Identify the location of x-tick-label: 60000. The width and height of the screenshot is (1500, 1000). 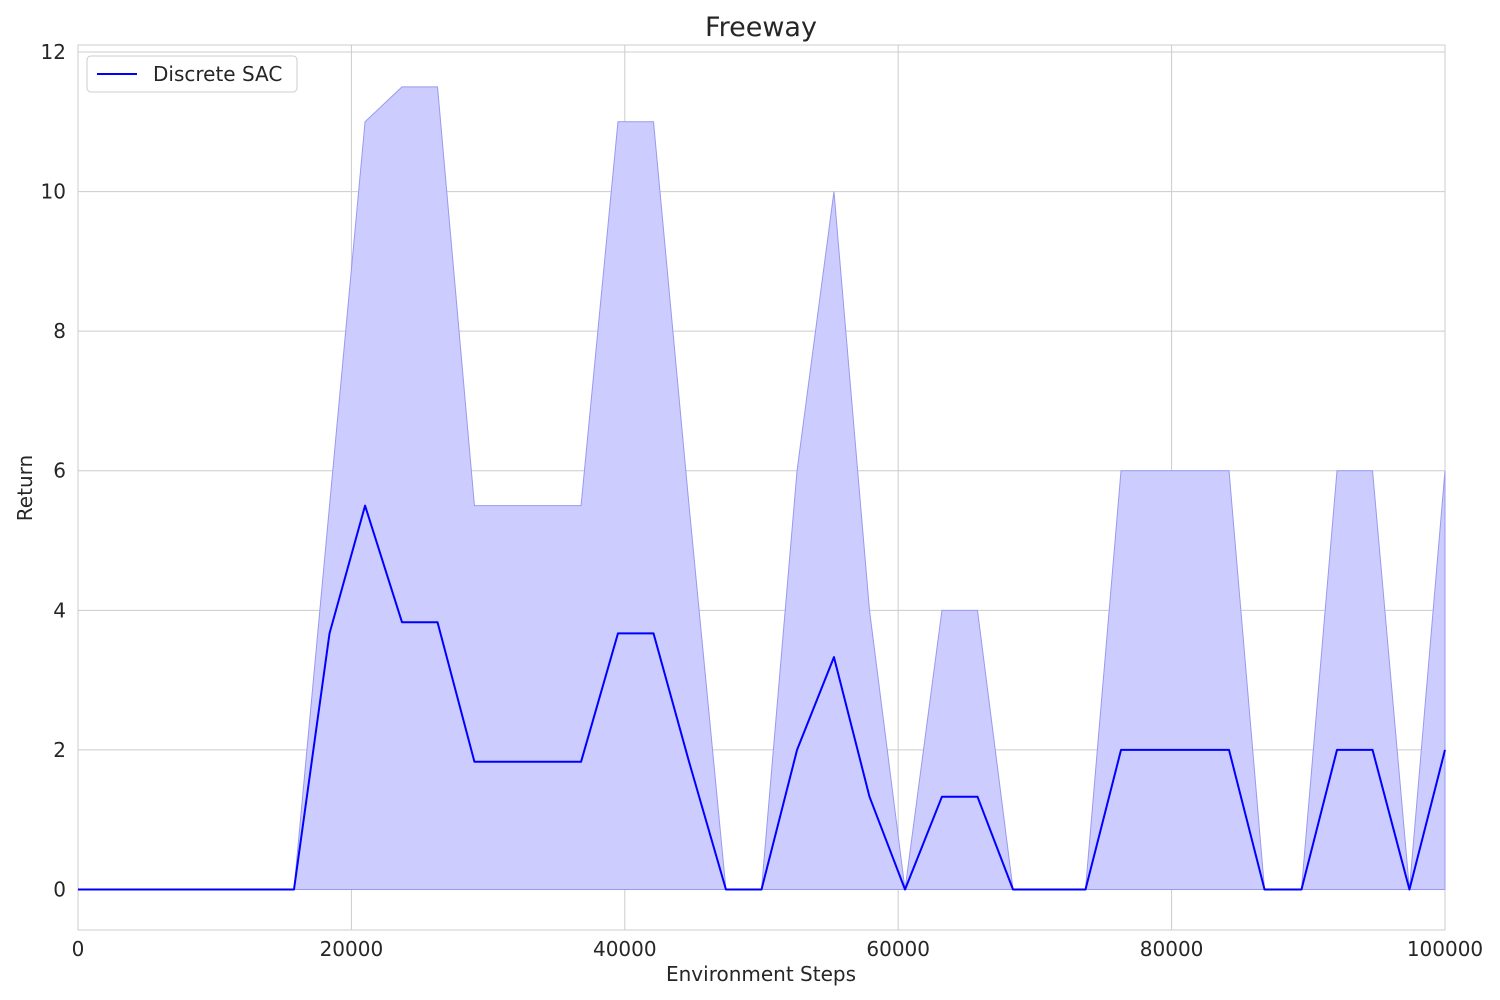
(898, 949).